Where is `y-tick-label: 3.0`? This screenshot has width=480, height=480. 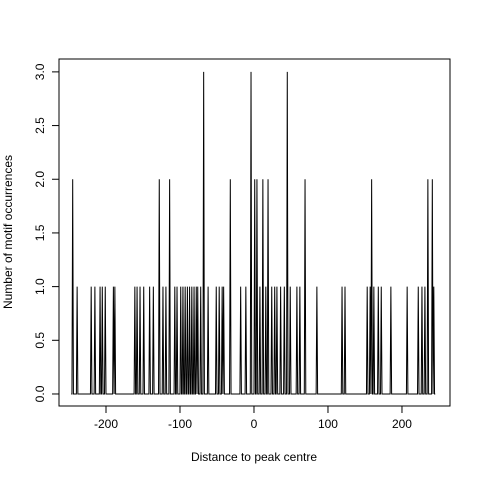
y-tick-label: 3.0 is located at coordinates (40, 71).